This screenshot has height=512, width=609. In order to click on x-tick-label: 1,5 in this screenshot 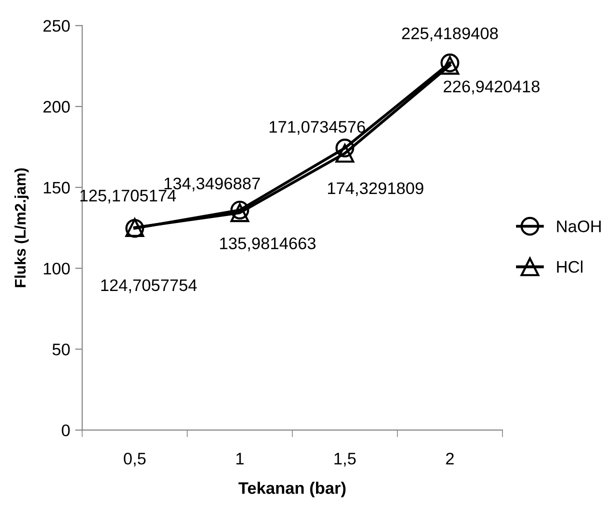, I will do `click(345, 459)`.